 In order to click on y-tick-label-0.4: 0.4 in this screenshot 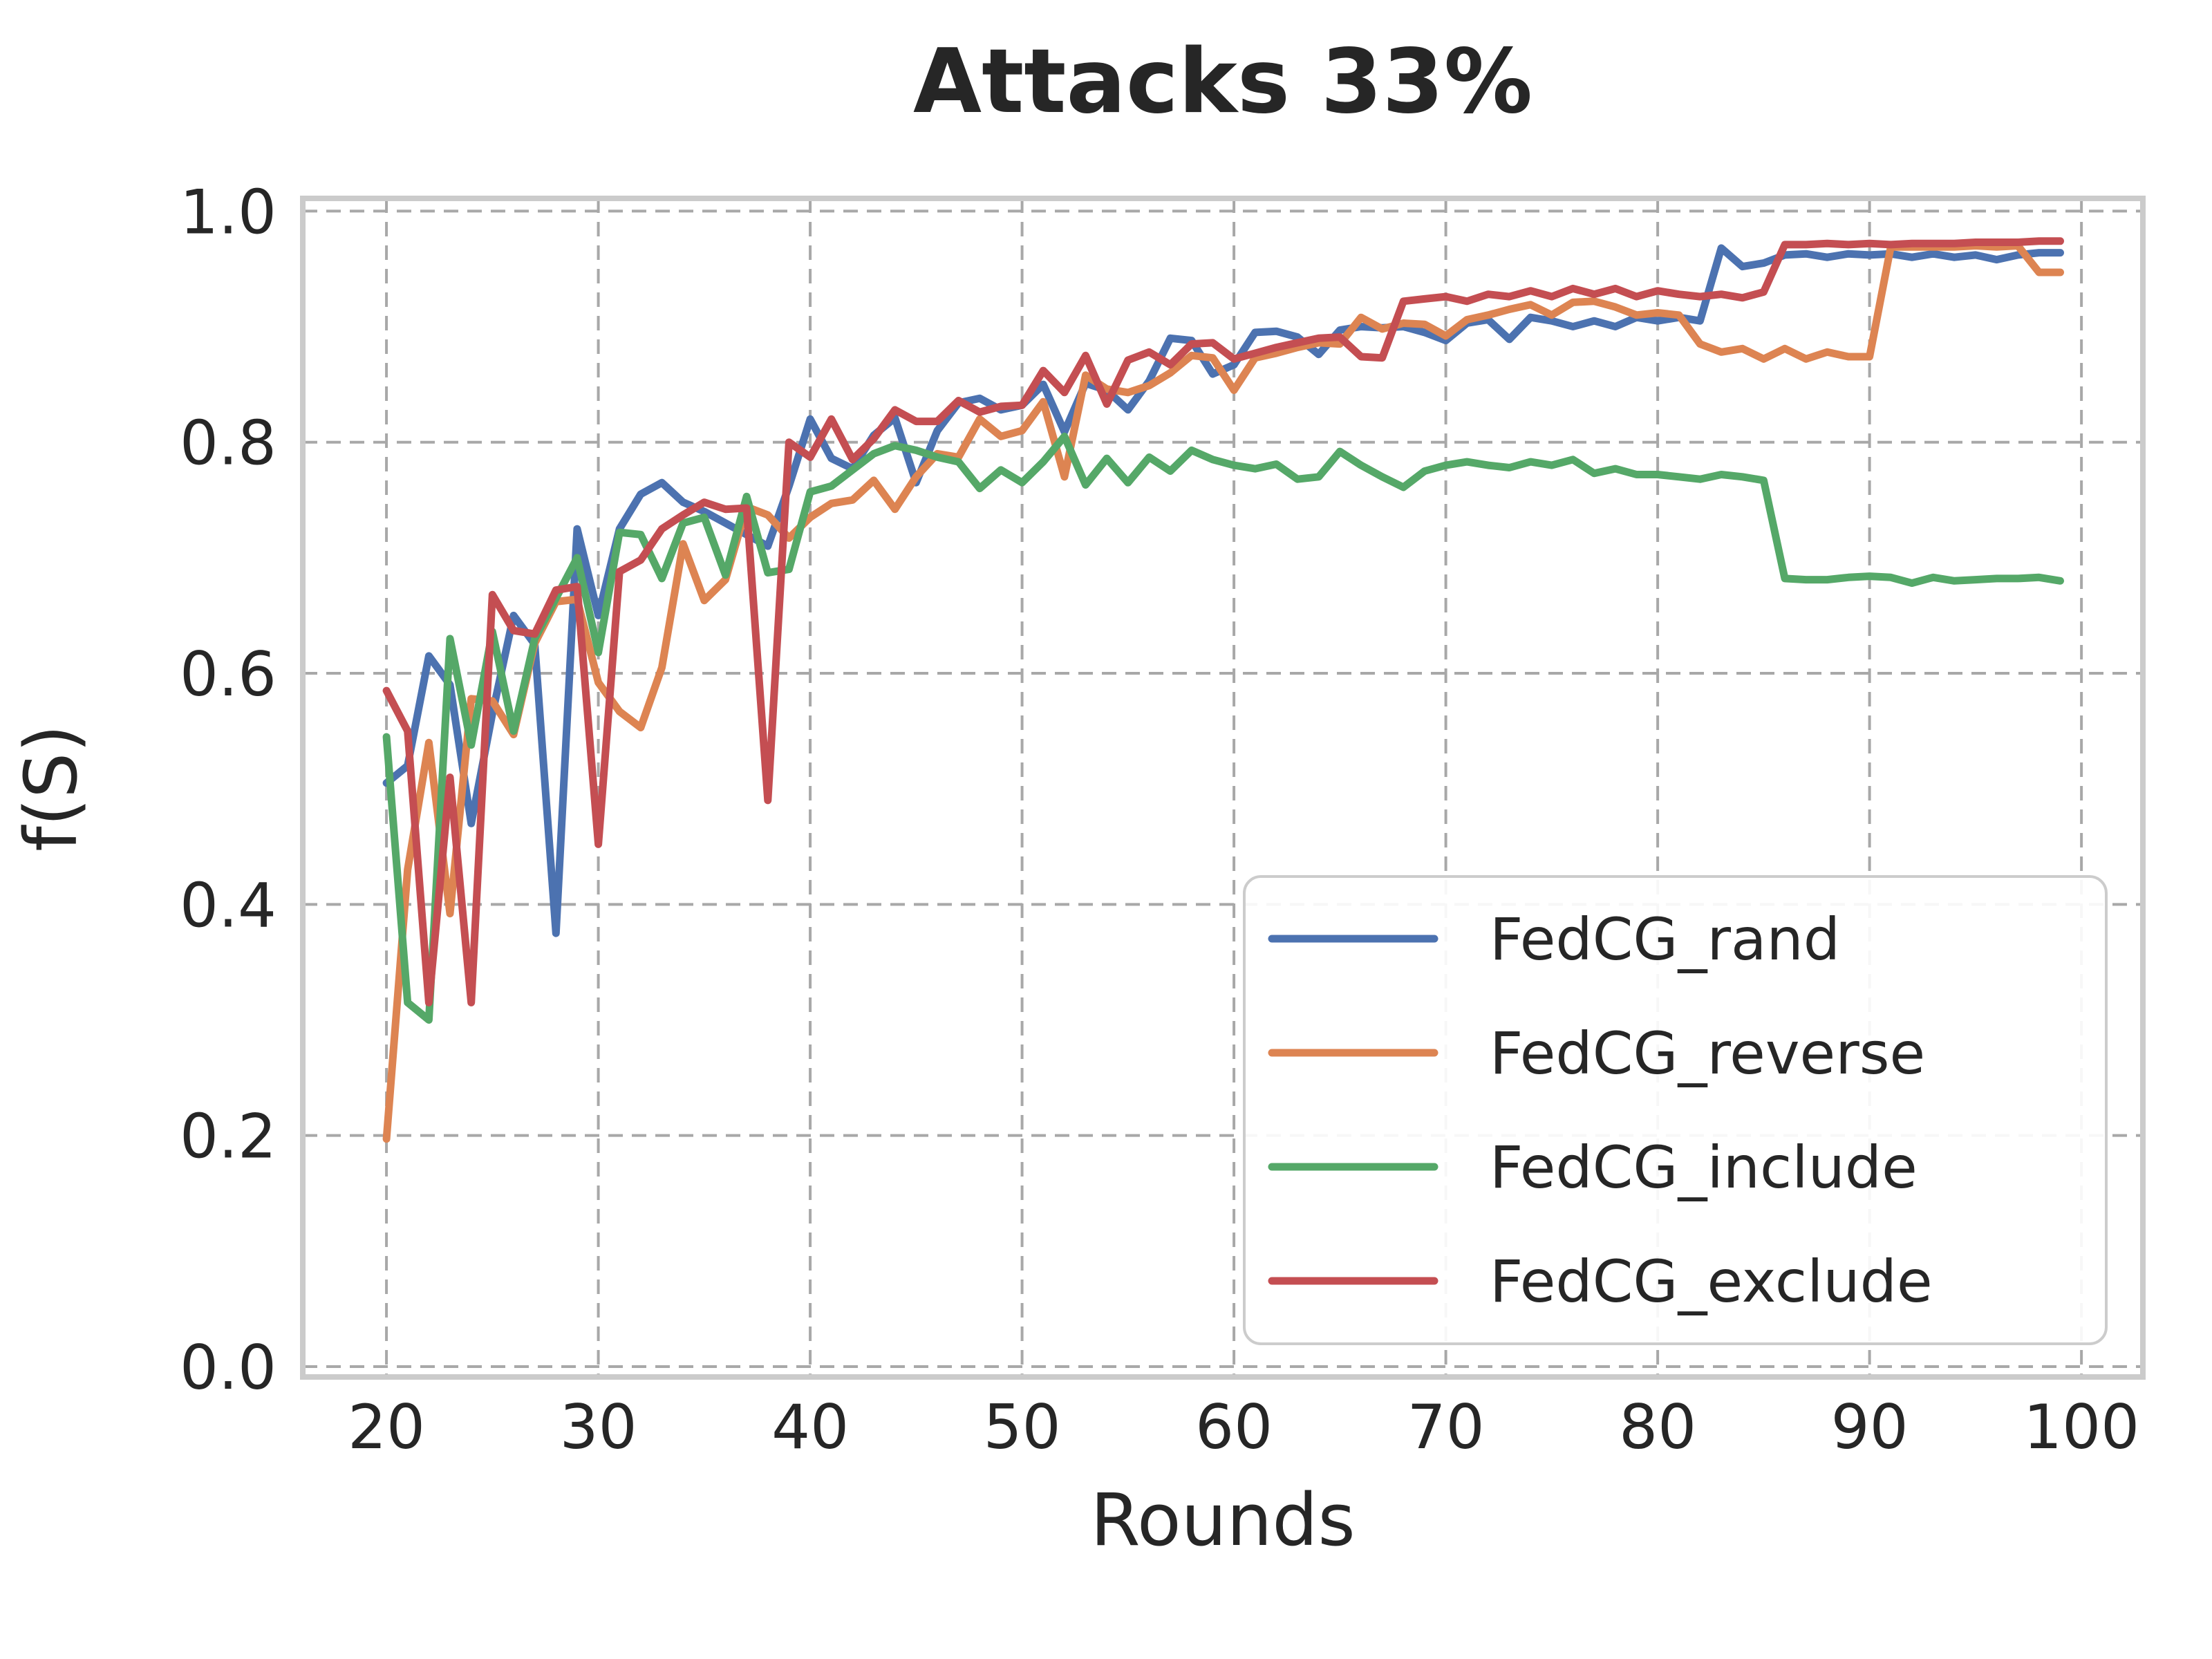, I will do `click(228, 906)`.